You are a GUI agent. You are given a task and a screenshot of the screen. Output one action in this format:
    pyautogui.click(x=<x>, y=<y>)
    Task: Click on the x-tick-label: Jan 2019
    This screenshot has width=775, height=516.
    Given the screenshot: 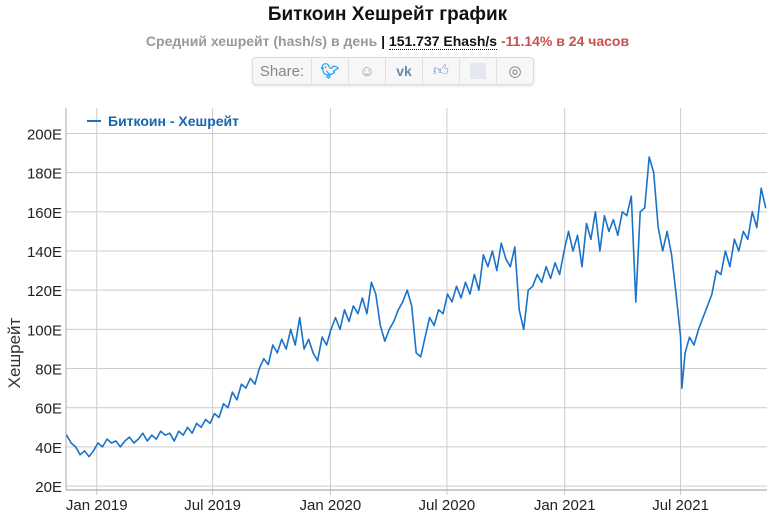 What is the action you would take?
    pyautogui.click(x=97, y=505)
    